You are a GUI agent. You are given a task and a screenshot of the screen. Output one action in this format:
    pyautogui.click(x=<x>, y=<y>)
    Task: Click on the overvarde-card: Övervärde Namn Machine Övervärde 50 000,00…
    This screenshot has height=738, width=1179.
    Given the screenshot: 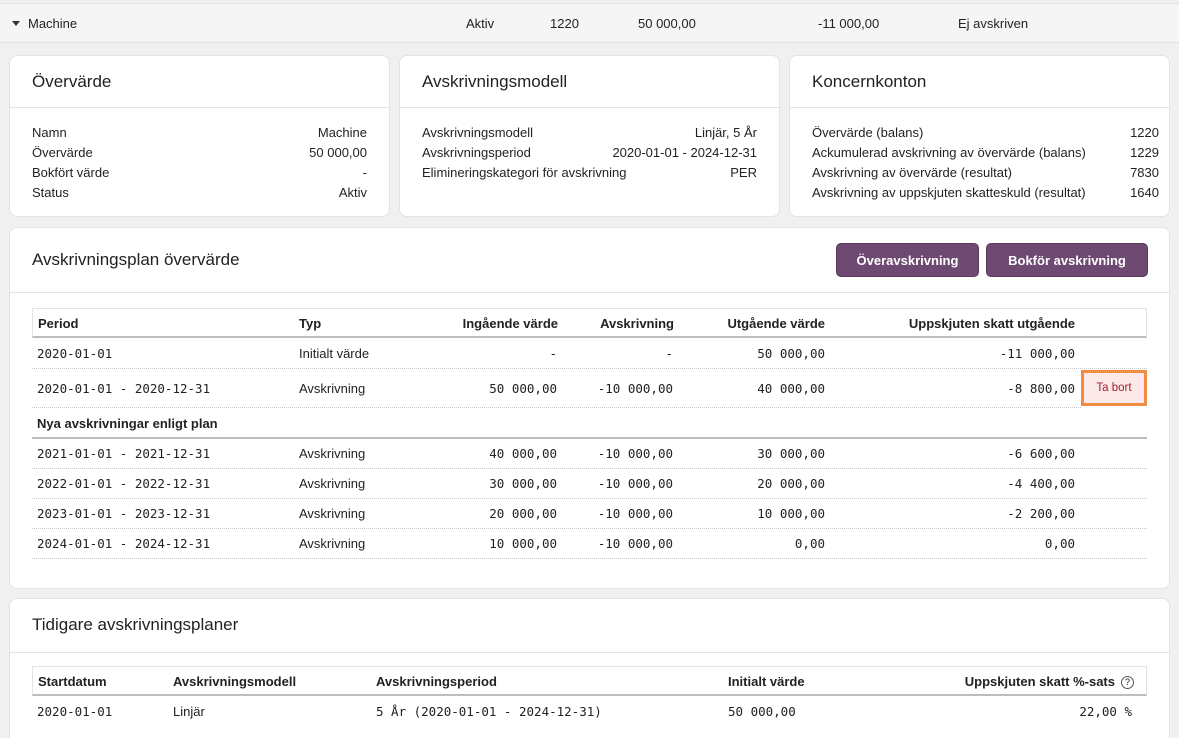 What is the action you would take?
    pyautogui.click(x=199, y=136)
    